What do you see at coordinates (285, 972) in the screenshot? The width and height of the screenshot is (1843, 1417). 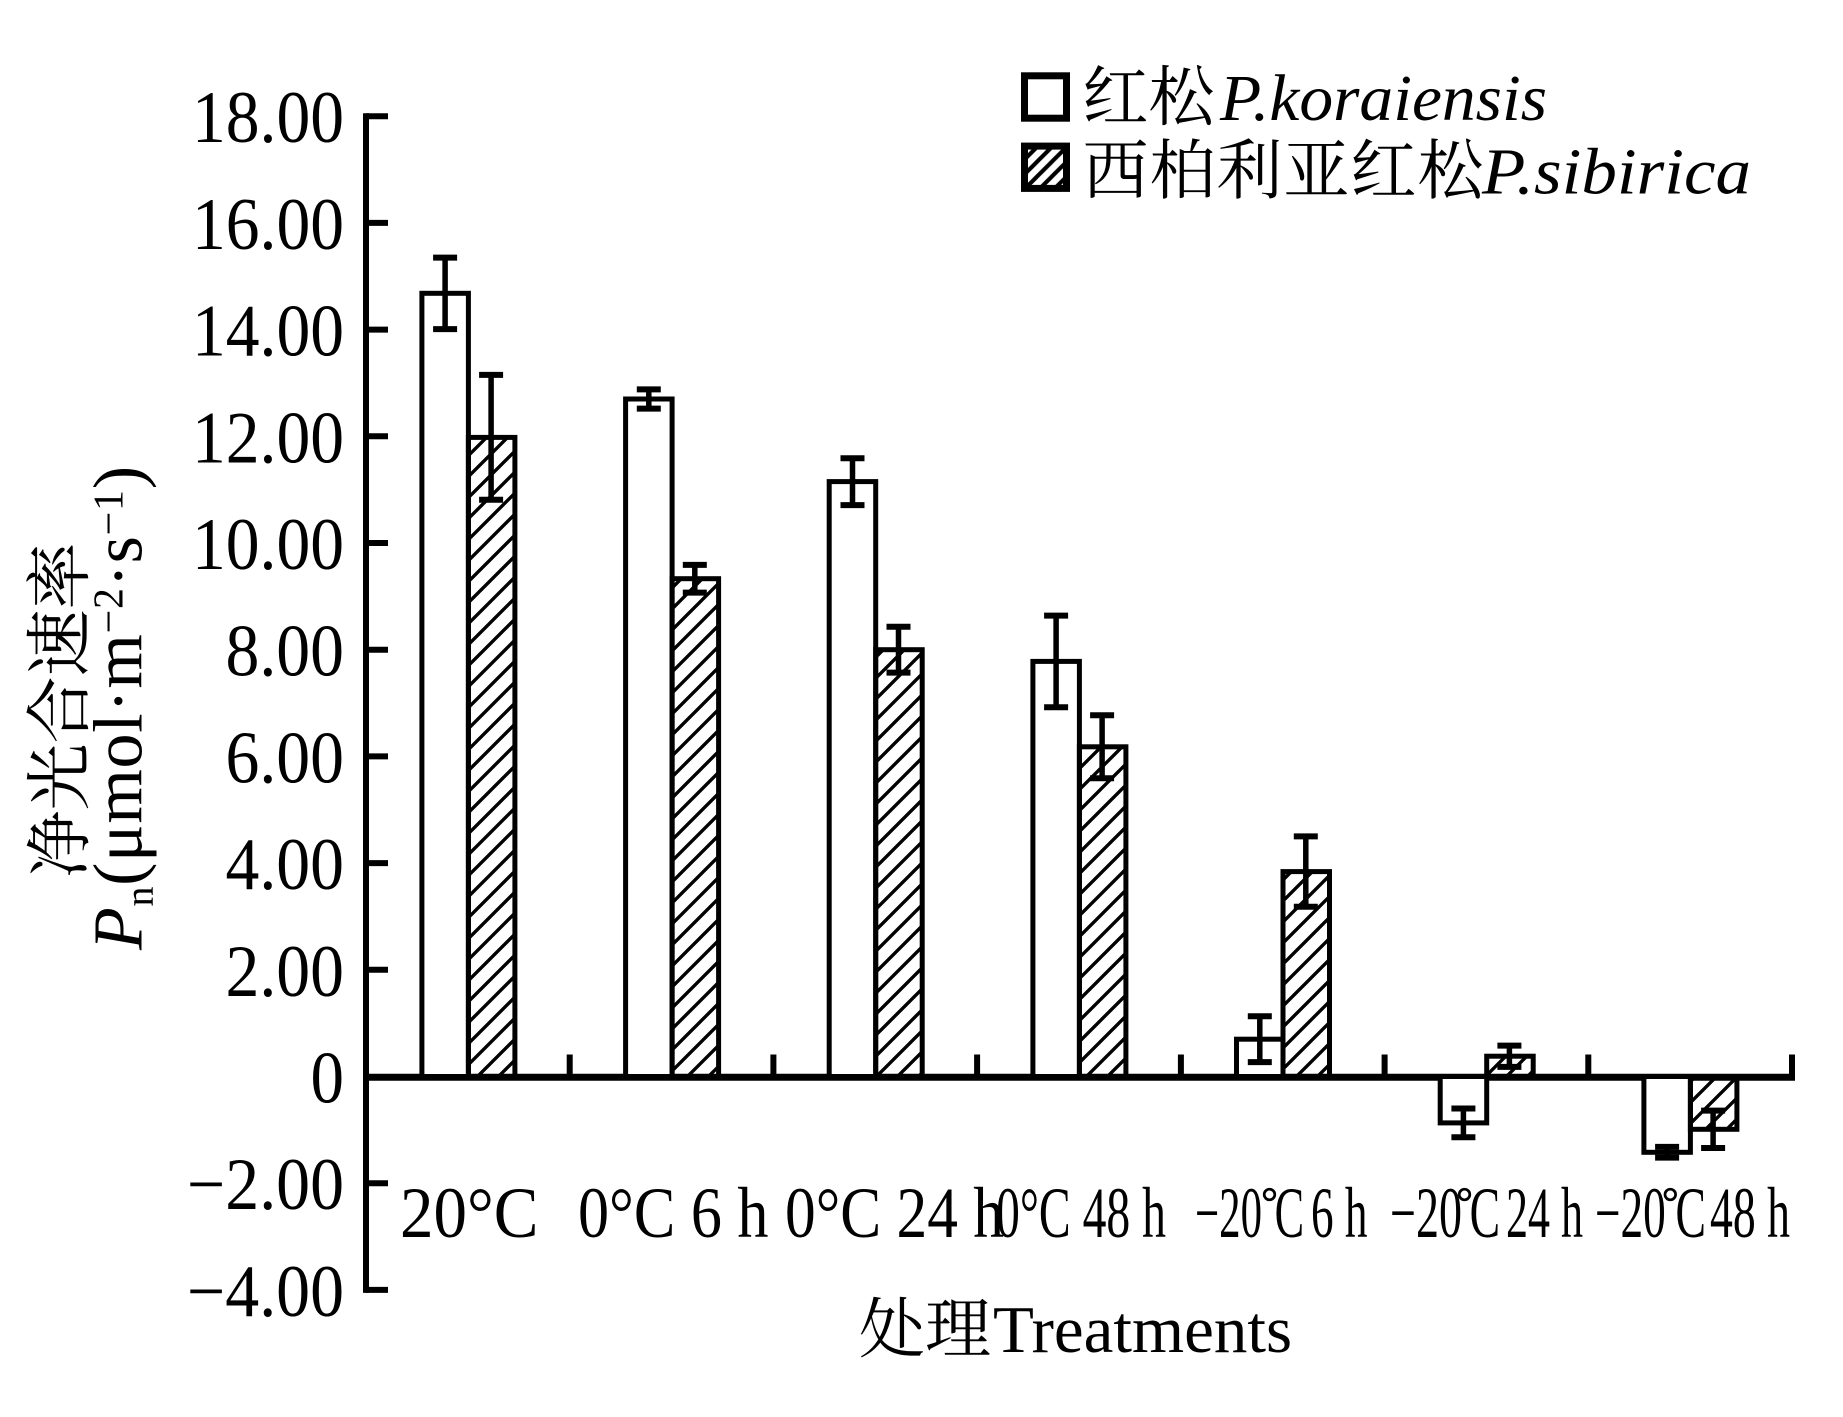 I see `svg-text: 2.00` at bounding box center [285, 972].